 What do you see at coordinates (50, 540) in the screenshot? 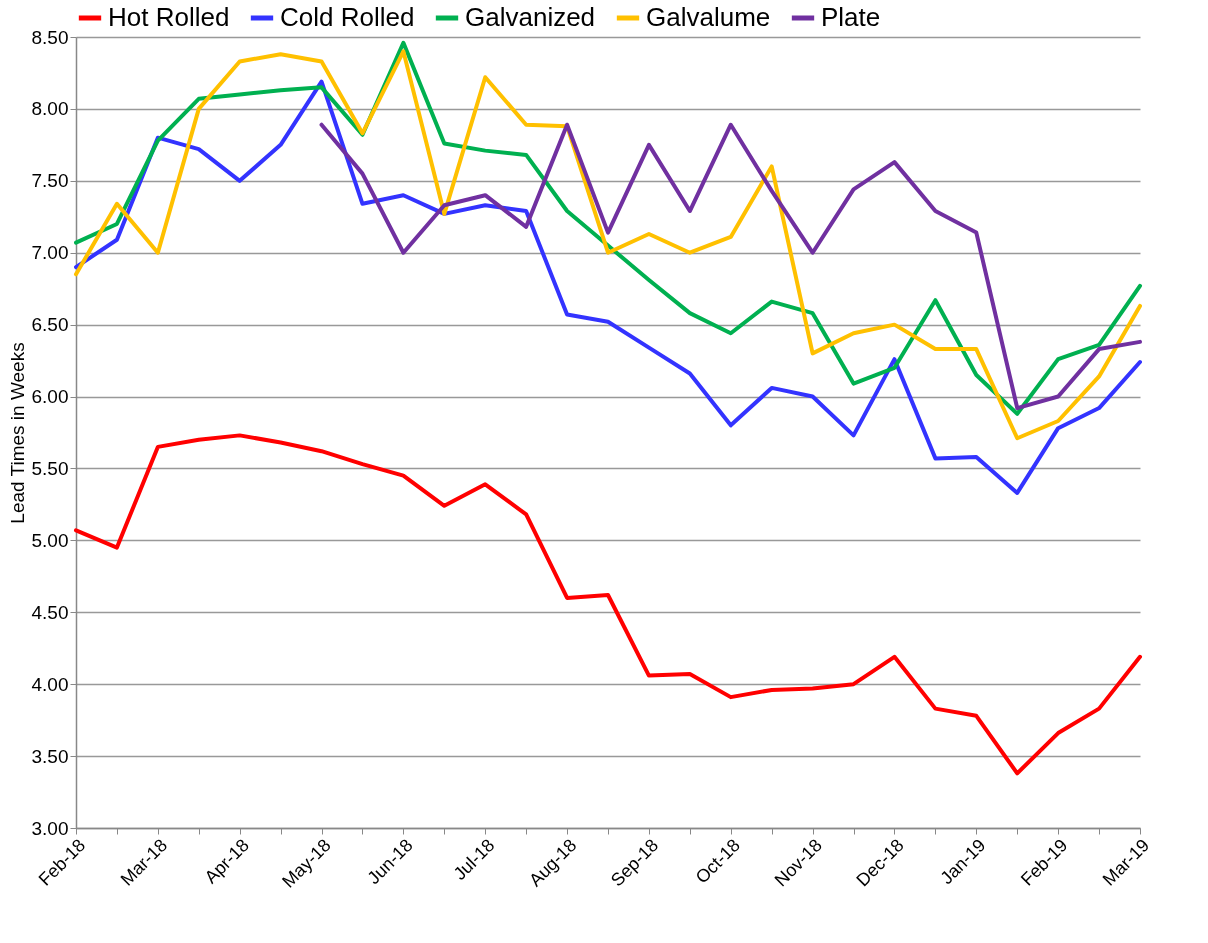
I see `y-tick-label: 5.00` at bounding box center [50, 540].